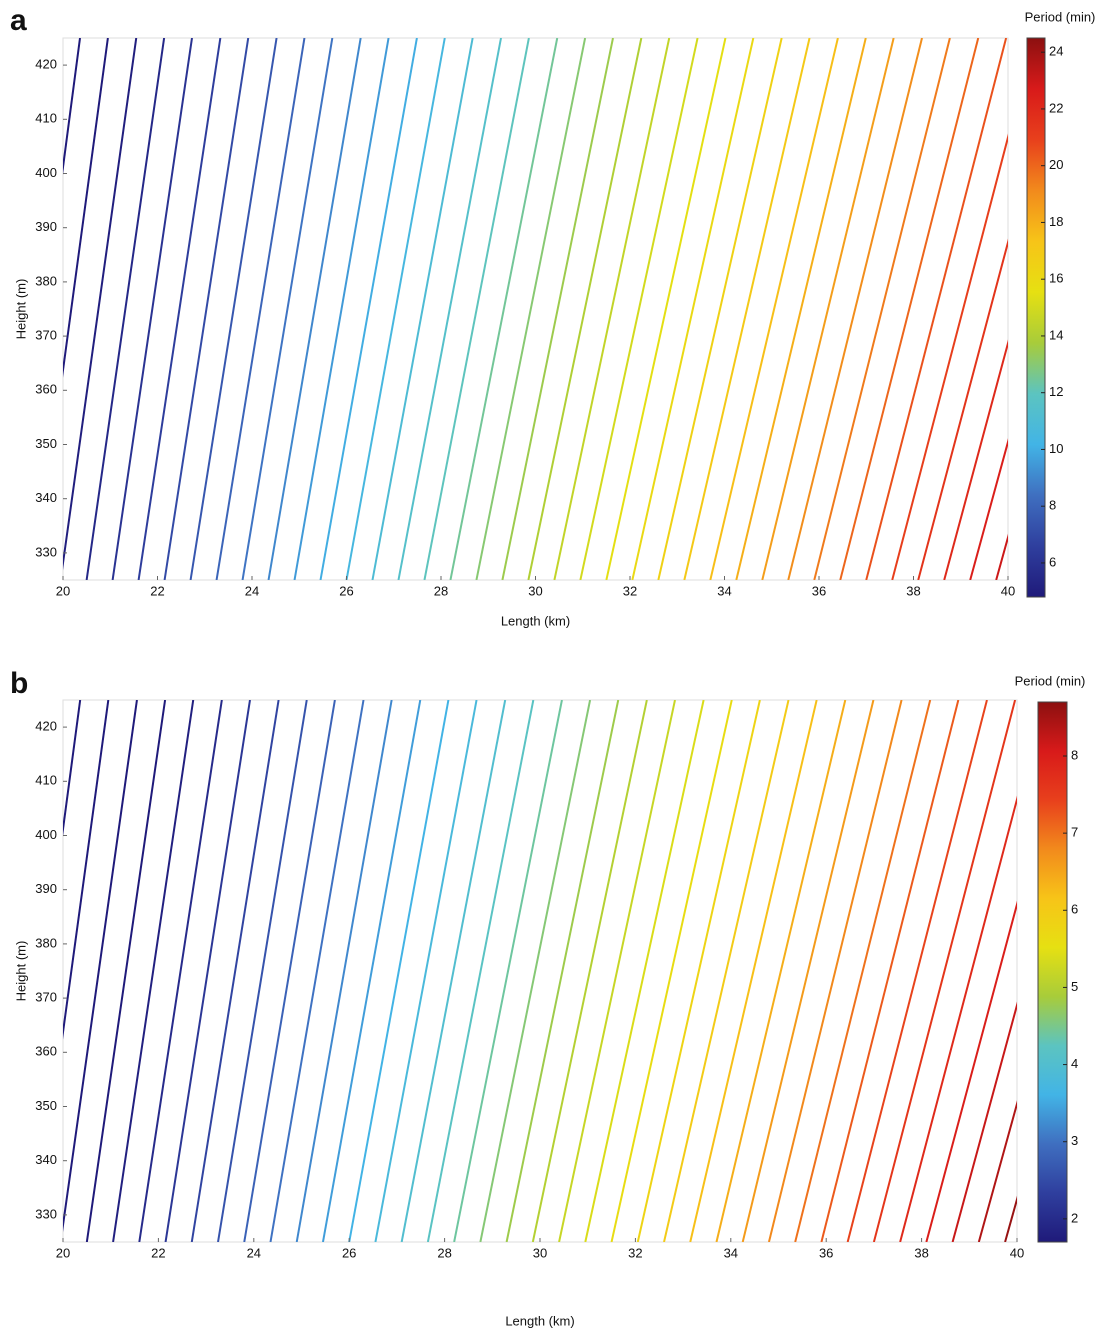  Describe the element at coordinates (46, 389) in the screenshot. I see `y-tick-label: 360` at that location.